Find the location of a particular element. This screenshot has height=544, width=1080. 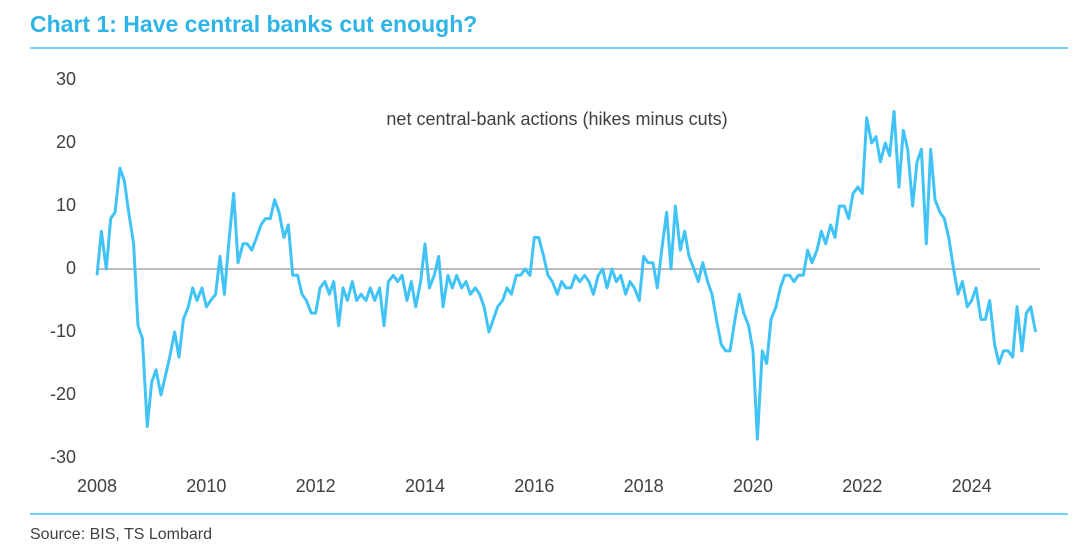

x-tick-label: 2008 is located at coordinates (97, 486).